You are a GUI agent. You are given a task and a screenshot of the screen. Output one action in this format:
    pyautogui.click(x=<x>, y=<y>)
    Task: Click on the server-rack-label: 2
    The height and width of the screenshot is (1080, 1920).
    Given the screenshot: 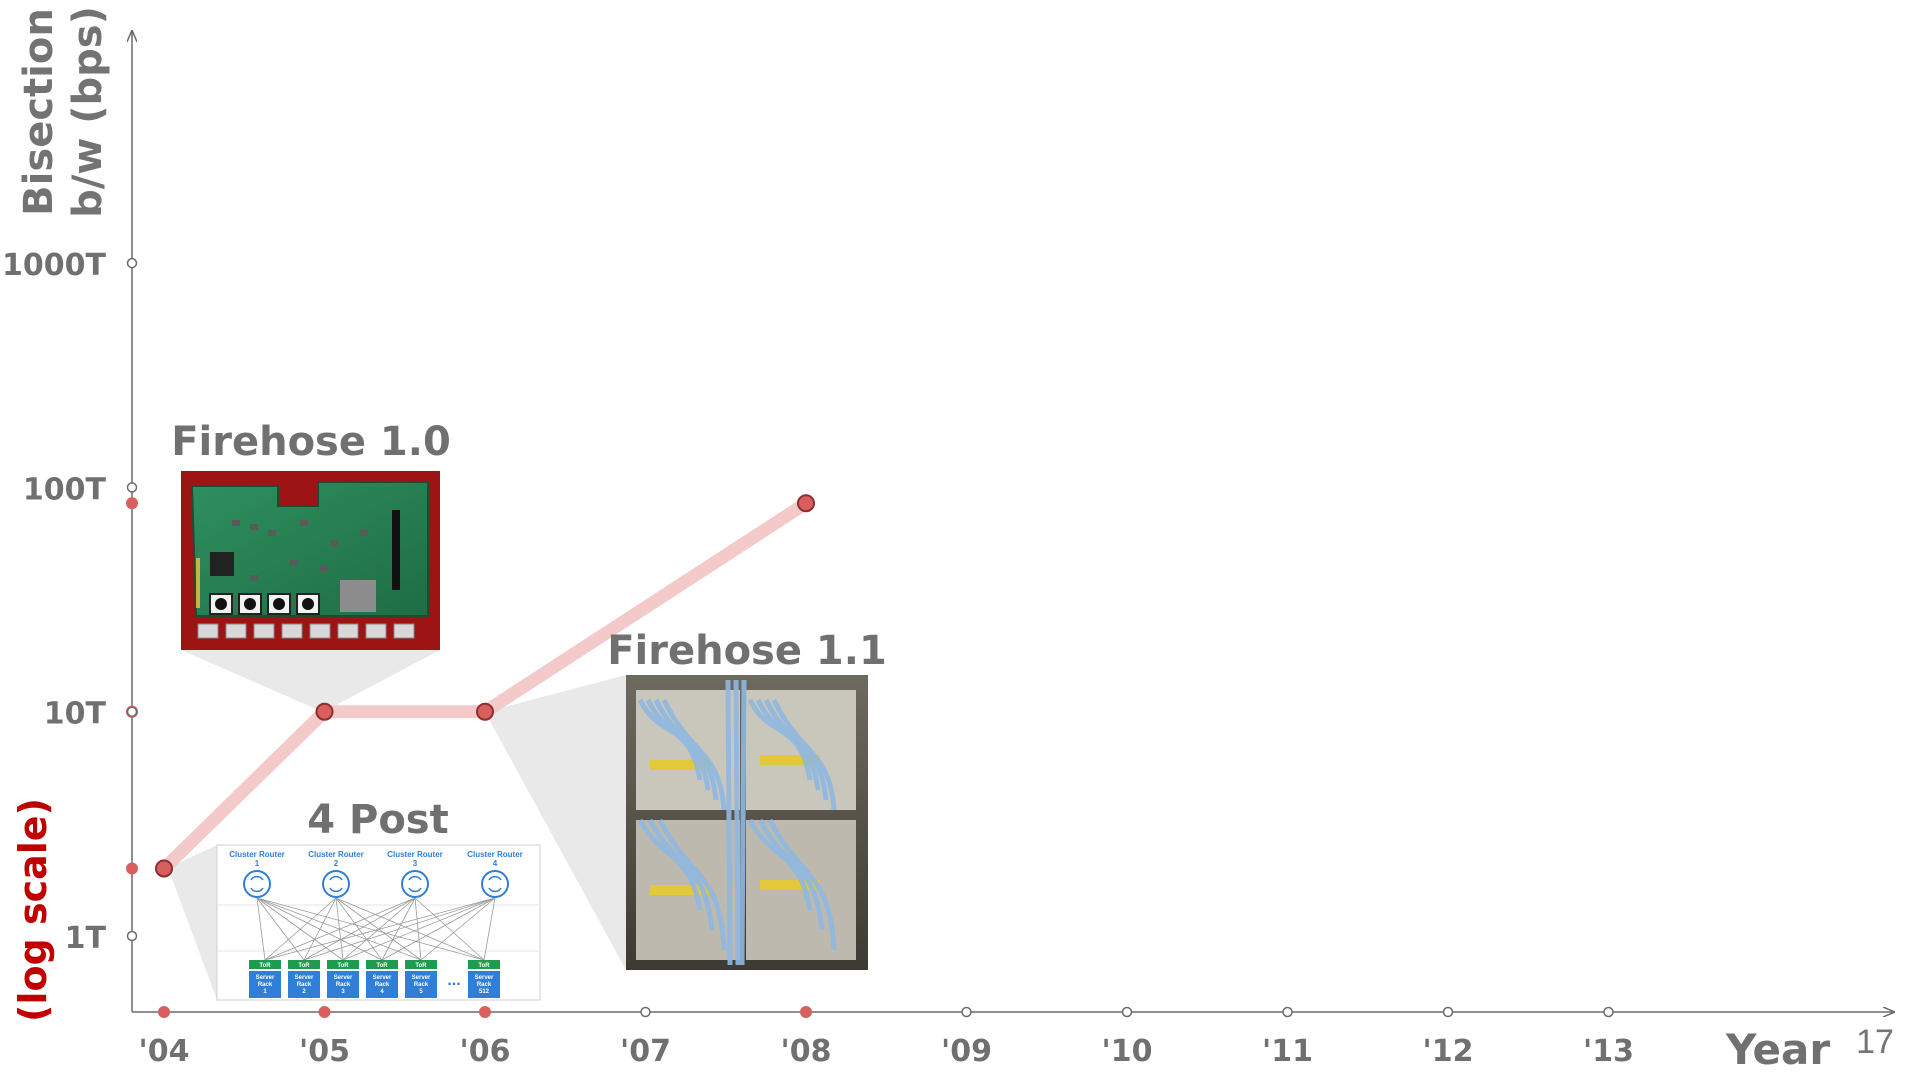 What is the action you would take?
    pyautogui.click(x=304, y=992)
    